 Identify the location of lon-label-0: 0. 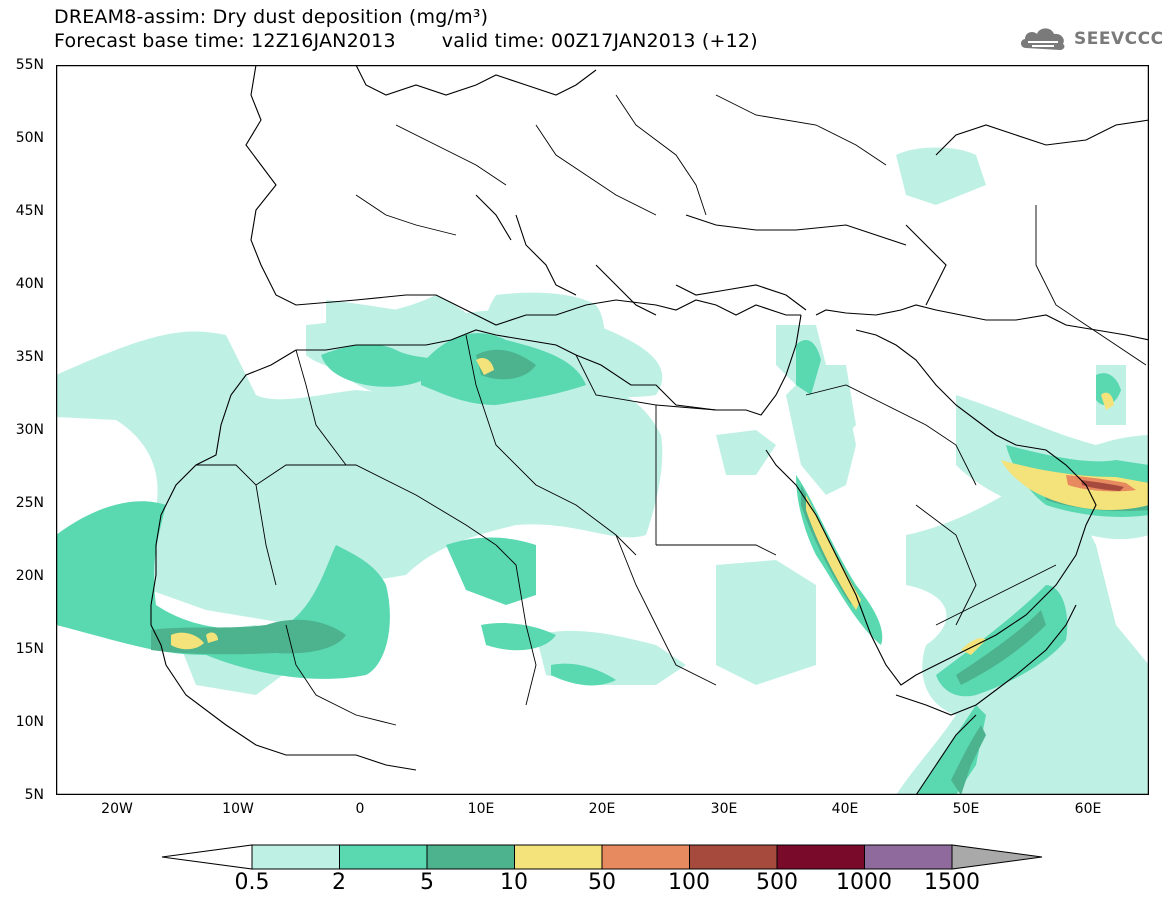
(360, 809).